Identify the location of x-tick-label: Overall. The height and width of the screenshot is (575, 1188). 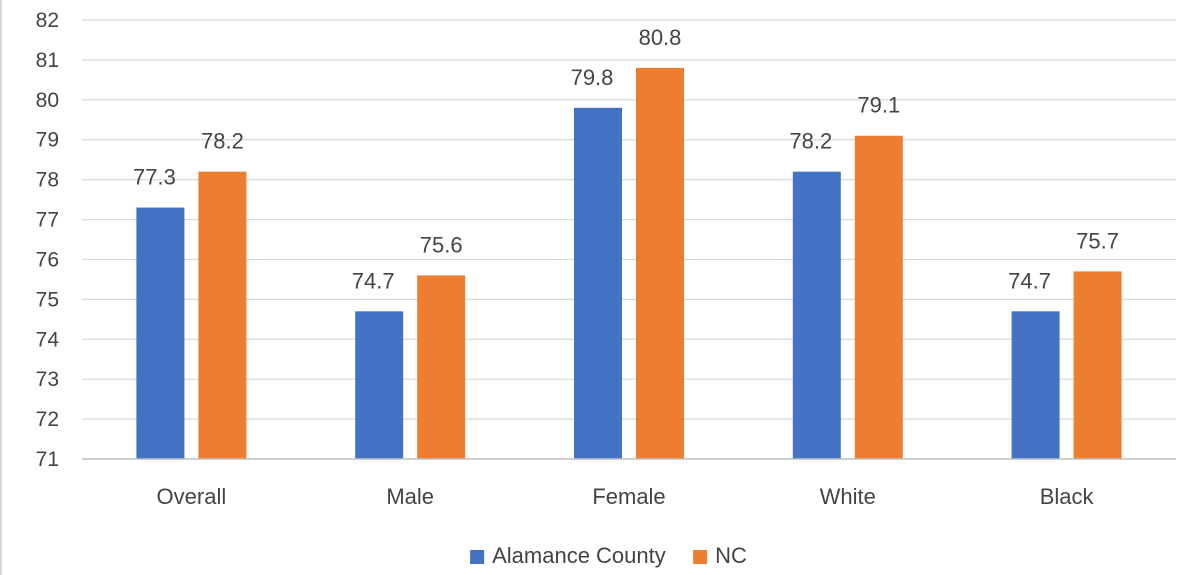
(192, 496).